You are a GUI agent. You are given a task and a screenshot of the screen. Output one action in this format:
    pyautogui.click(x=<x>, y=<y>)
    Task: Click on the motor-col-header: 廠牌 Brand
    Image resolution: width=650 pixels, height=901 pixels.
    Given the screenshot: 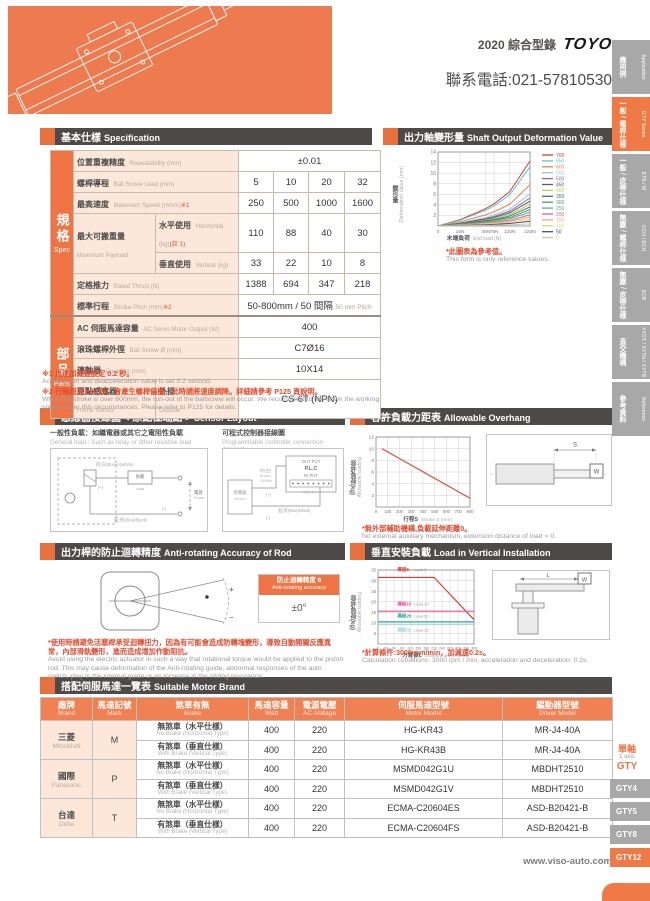 What is the action you would take?
    pyautogui.click(x=66, y=709)
    